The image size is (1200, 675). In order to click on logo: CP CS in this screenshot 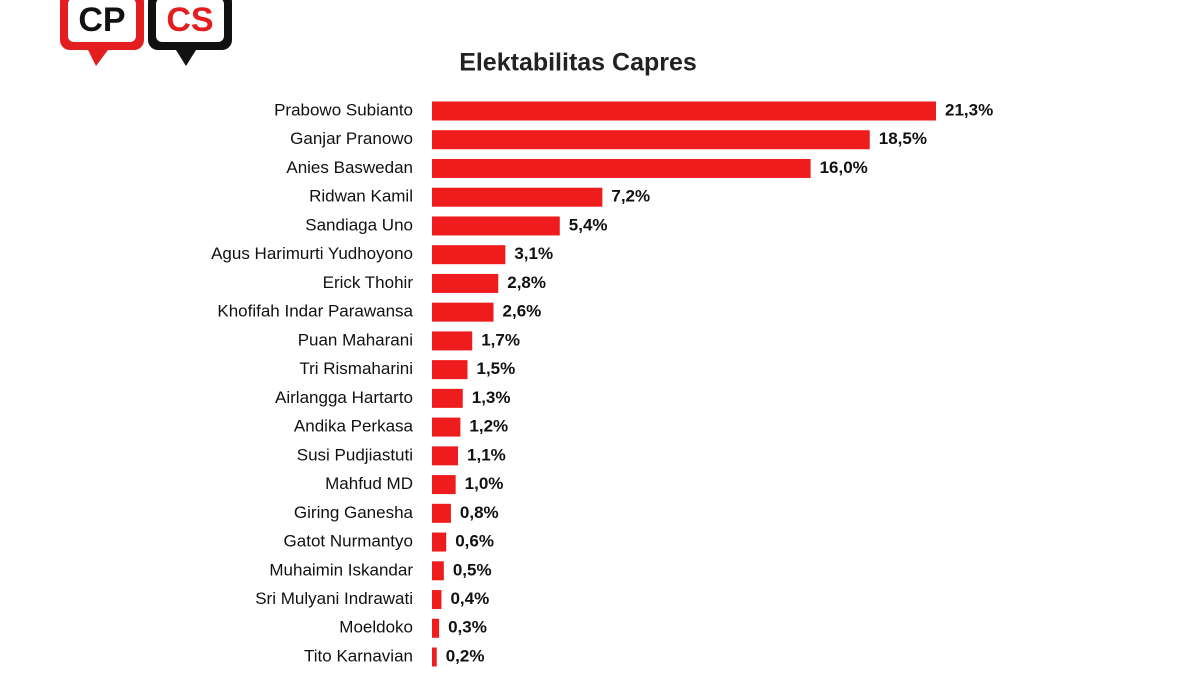, I will do `click(146, 33)`.